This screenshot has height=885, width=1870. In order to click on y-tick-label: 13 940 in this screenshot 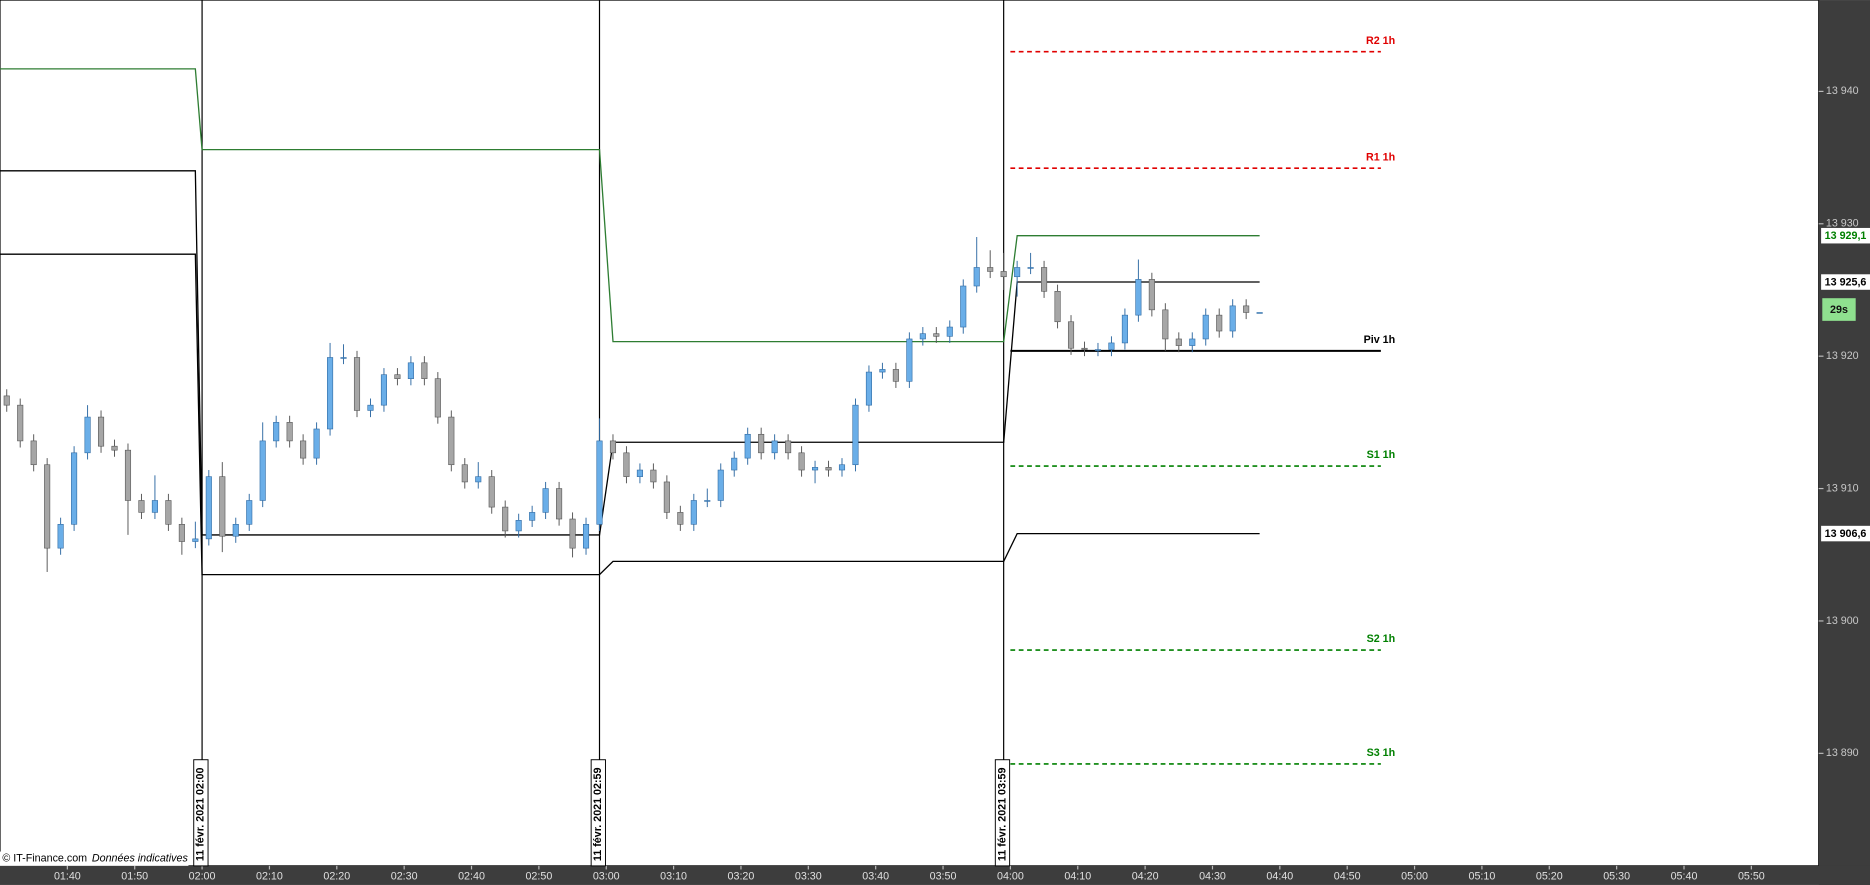, I will do `click(1842, 91)`.